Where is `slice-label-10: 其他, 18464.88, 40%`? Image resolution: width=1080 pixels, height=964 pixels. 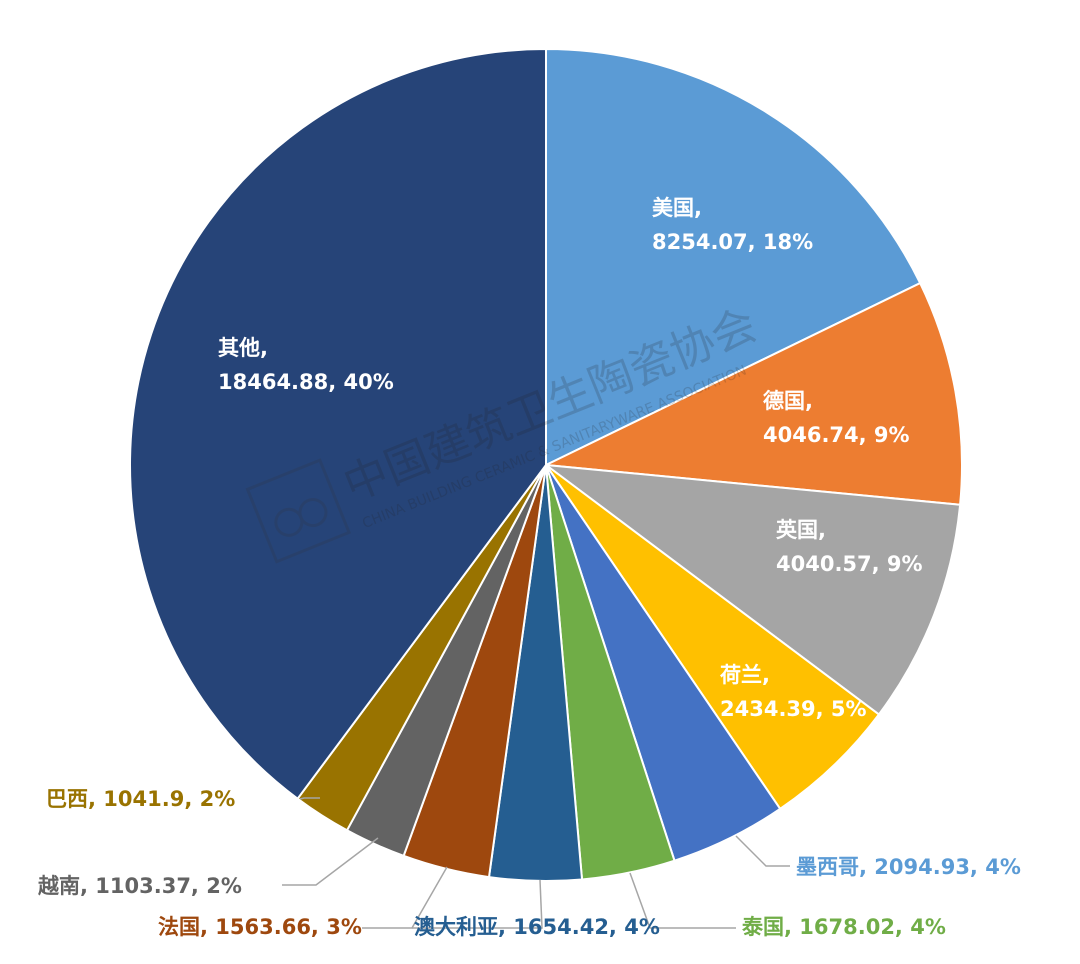
slice-label-10: 其他, 18464.88, 40% is located at coordinates (306, 365).